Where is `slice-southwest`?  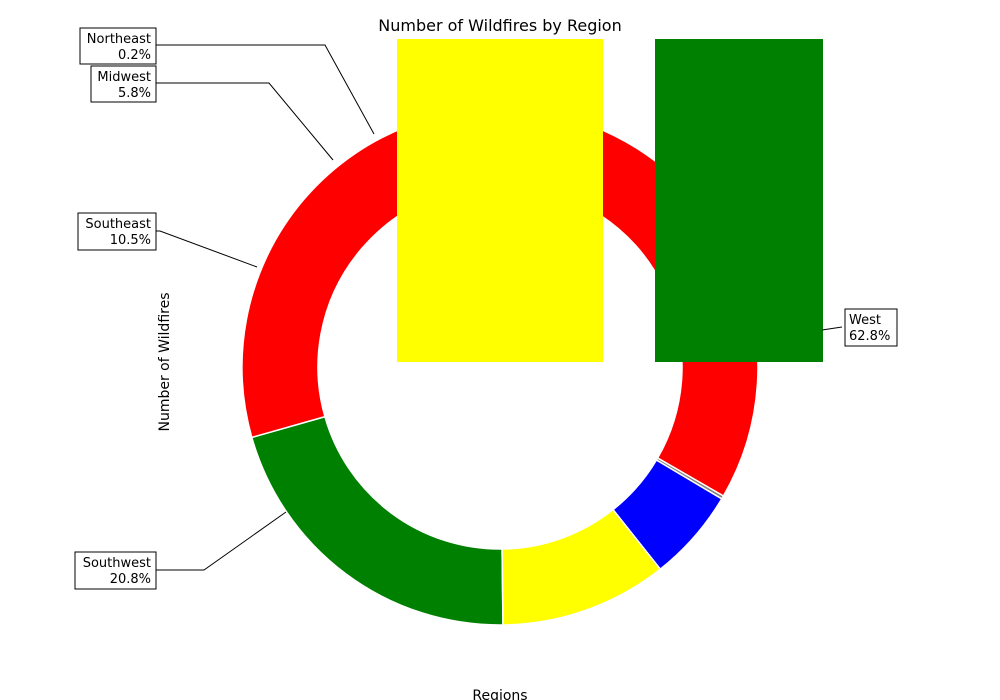 slice-southwest is located at coordinates (377, 520).